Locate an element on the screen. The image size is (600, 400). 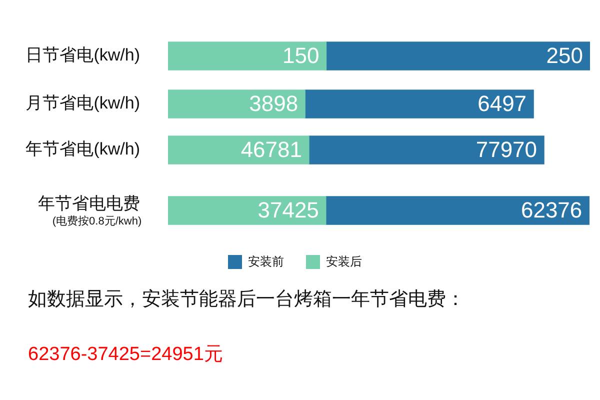
data-label: 250 is located at coordinates (564, 55).